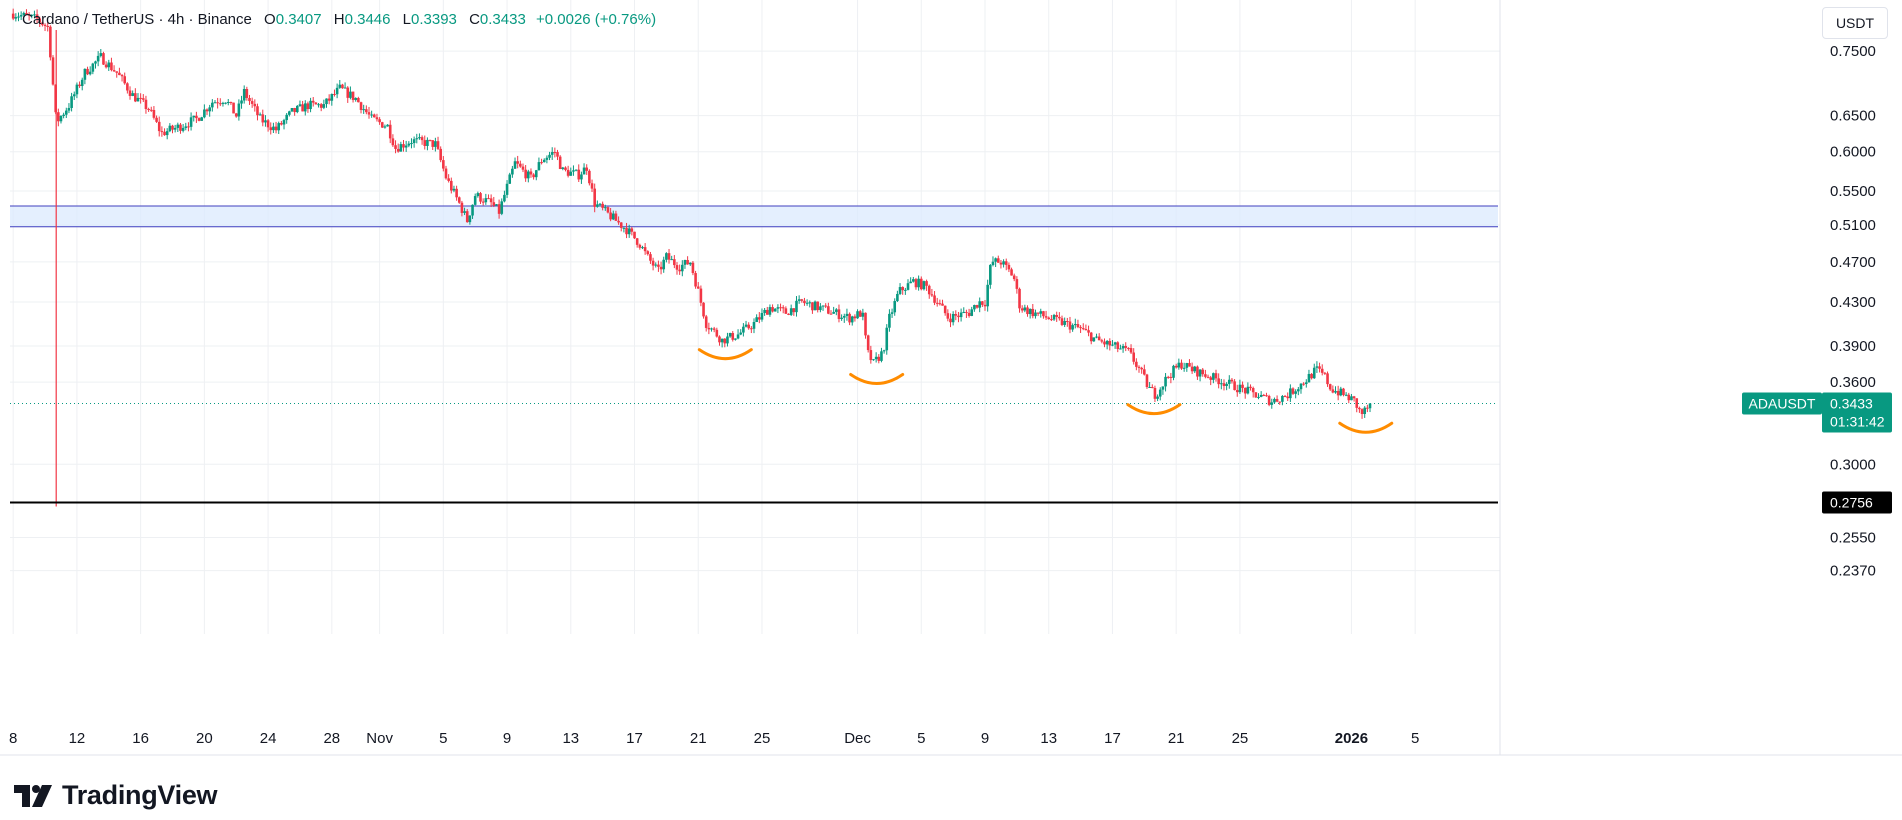  I want to click on last-price-tag, so click(1857, 412).